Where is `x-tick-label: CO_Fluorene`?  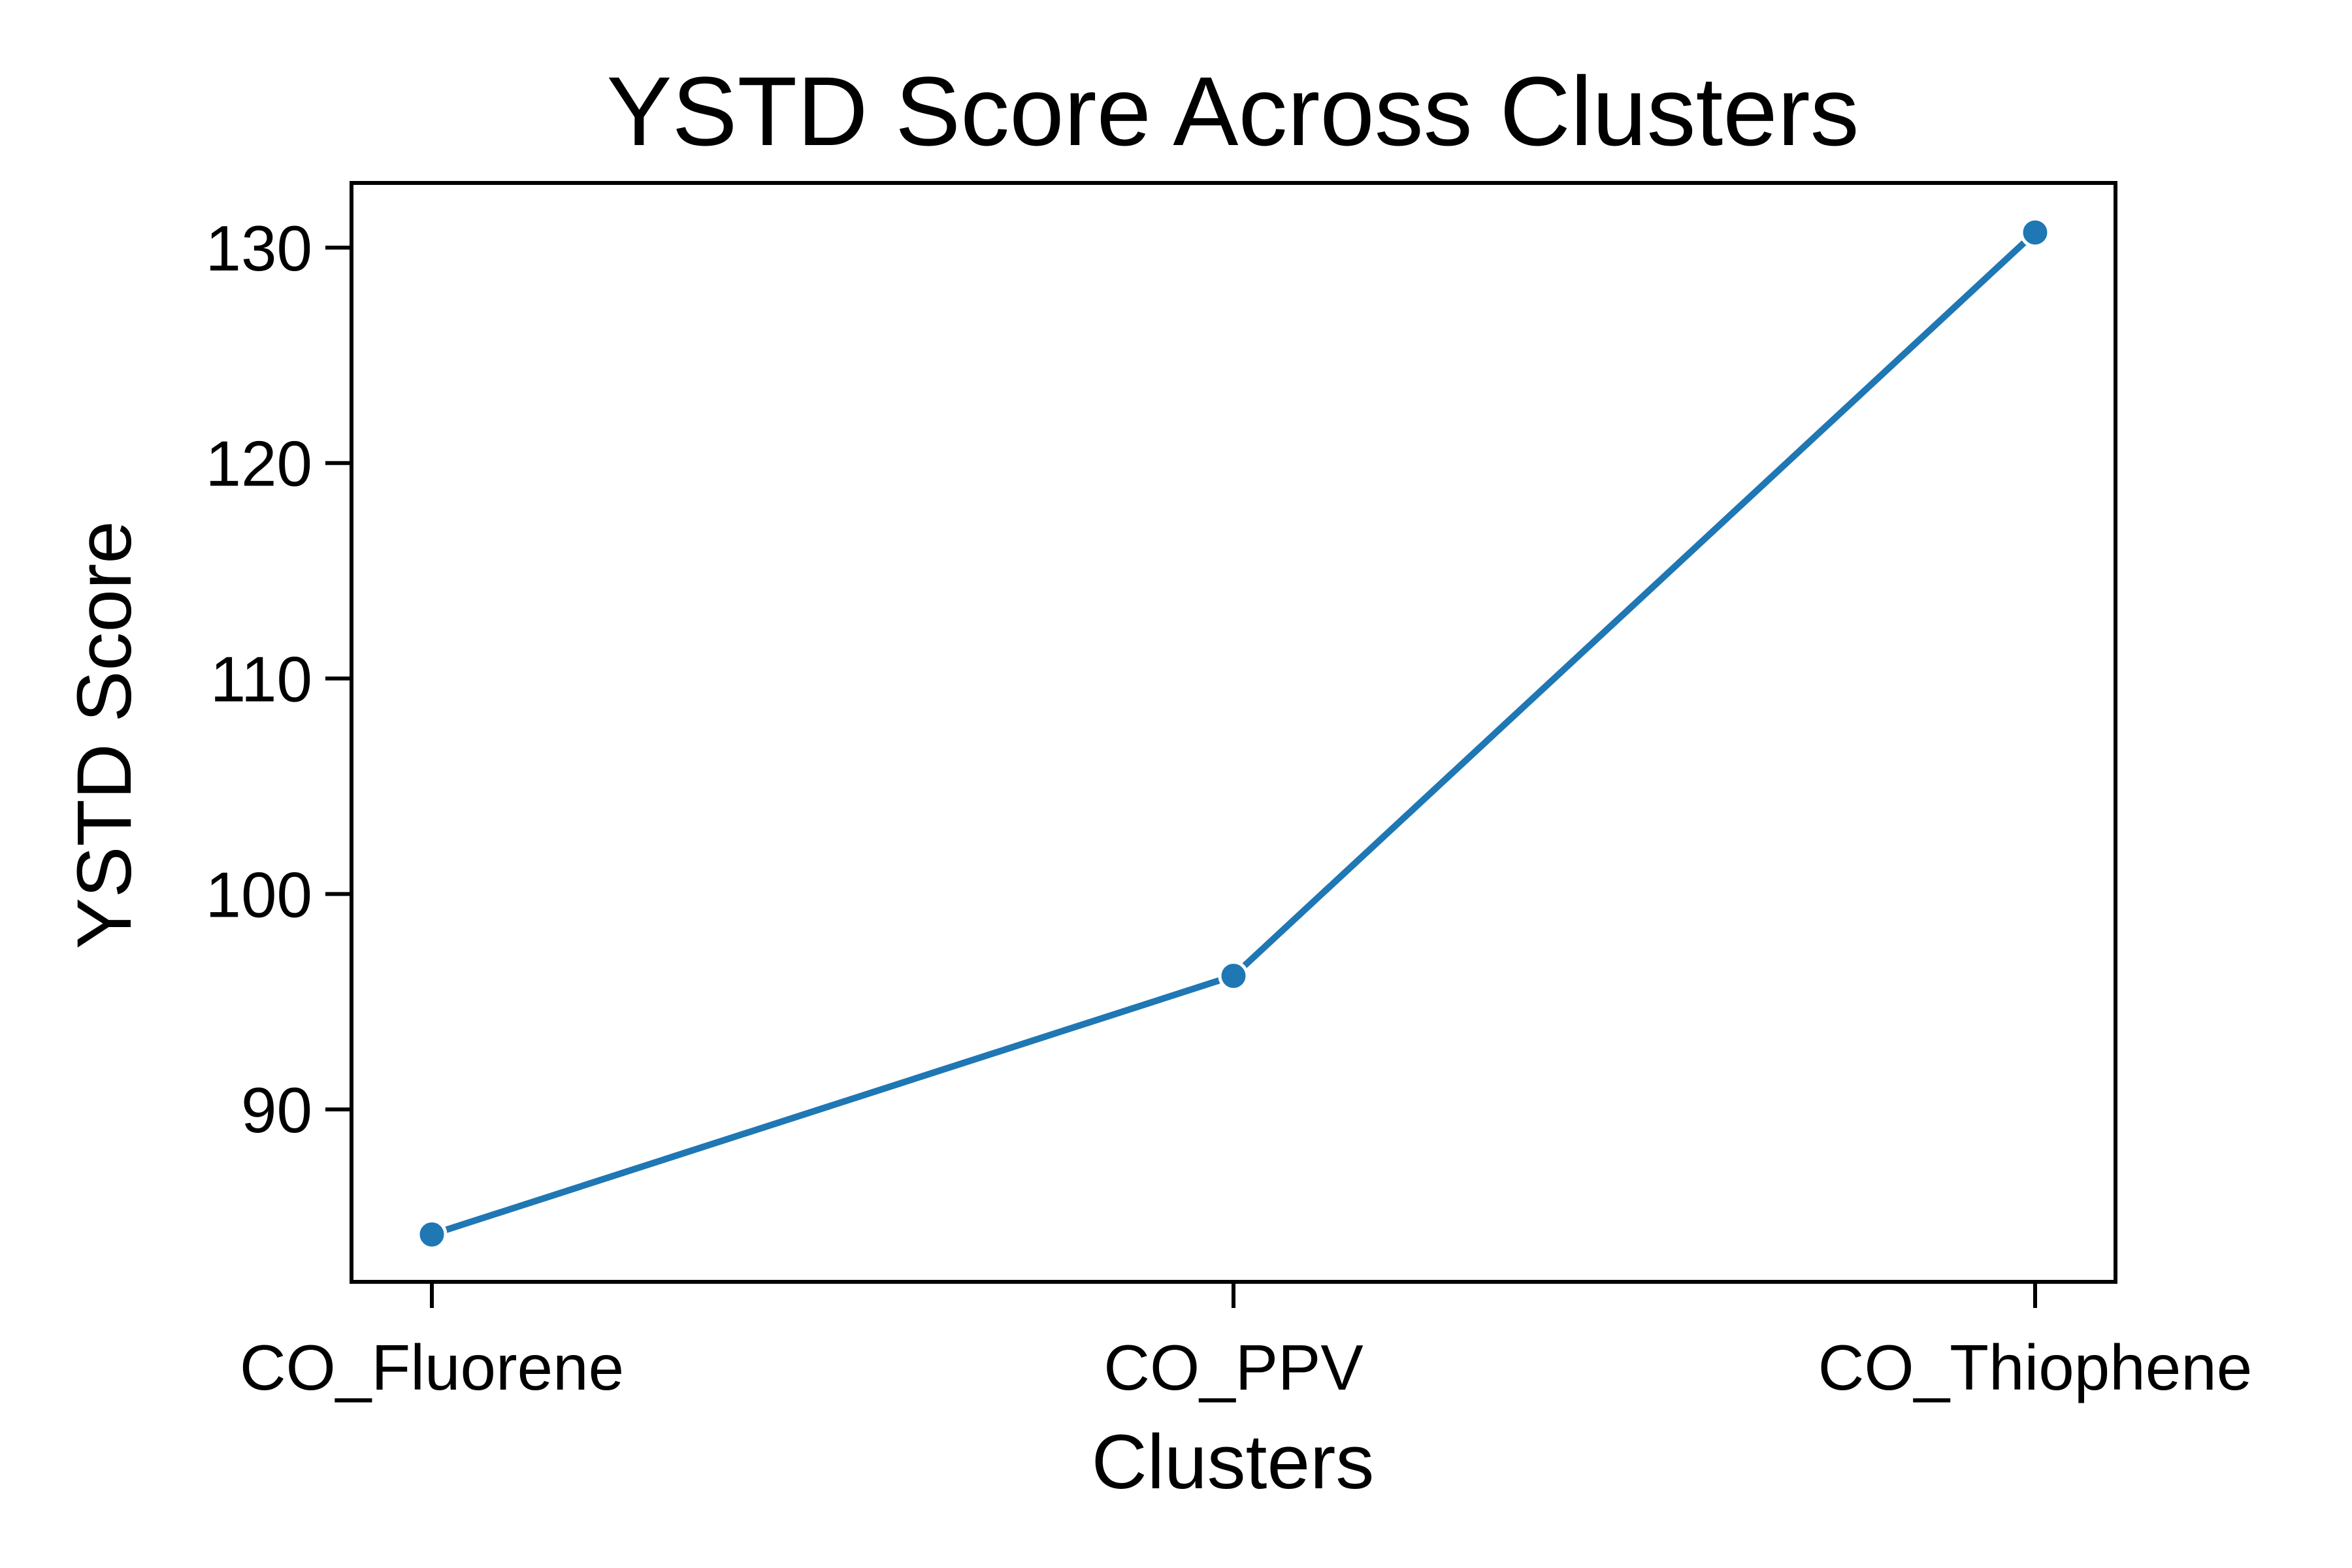 x-tick-label: CO_Fluorene is located at coordinates (432, 1367).